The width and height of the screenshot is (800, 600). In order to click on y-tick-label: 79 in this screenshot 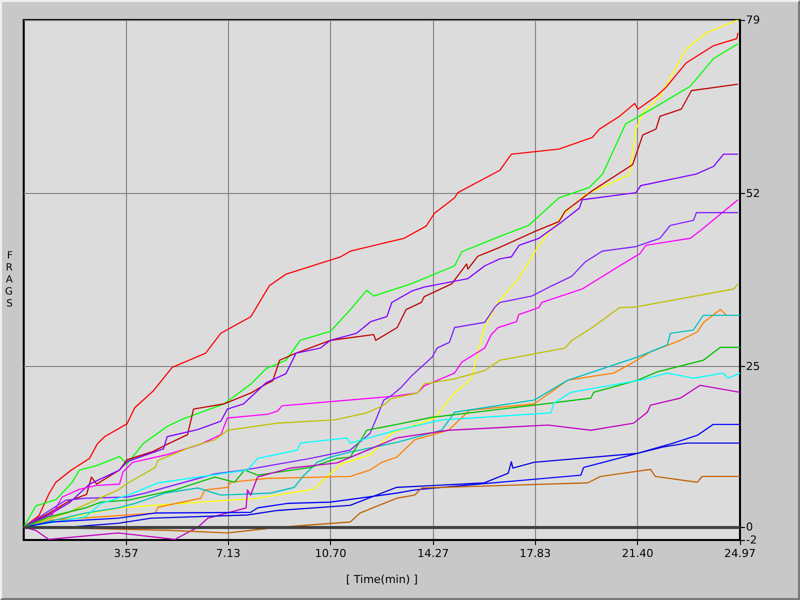, I will do `click(753, 20)`.